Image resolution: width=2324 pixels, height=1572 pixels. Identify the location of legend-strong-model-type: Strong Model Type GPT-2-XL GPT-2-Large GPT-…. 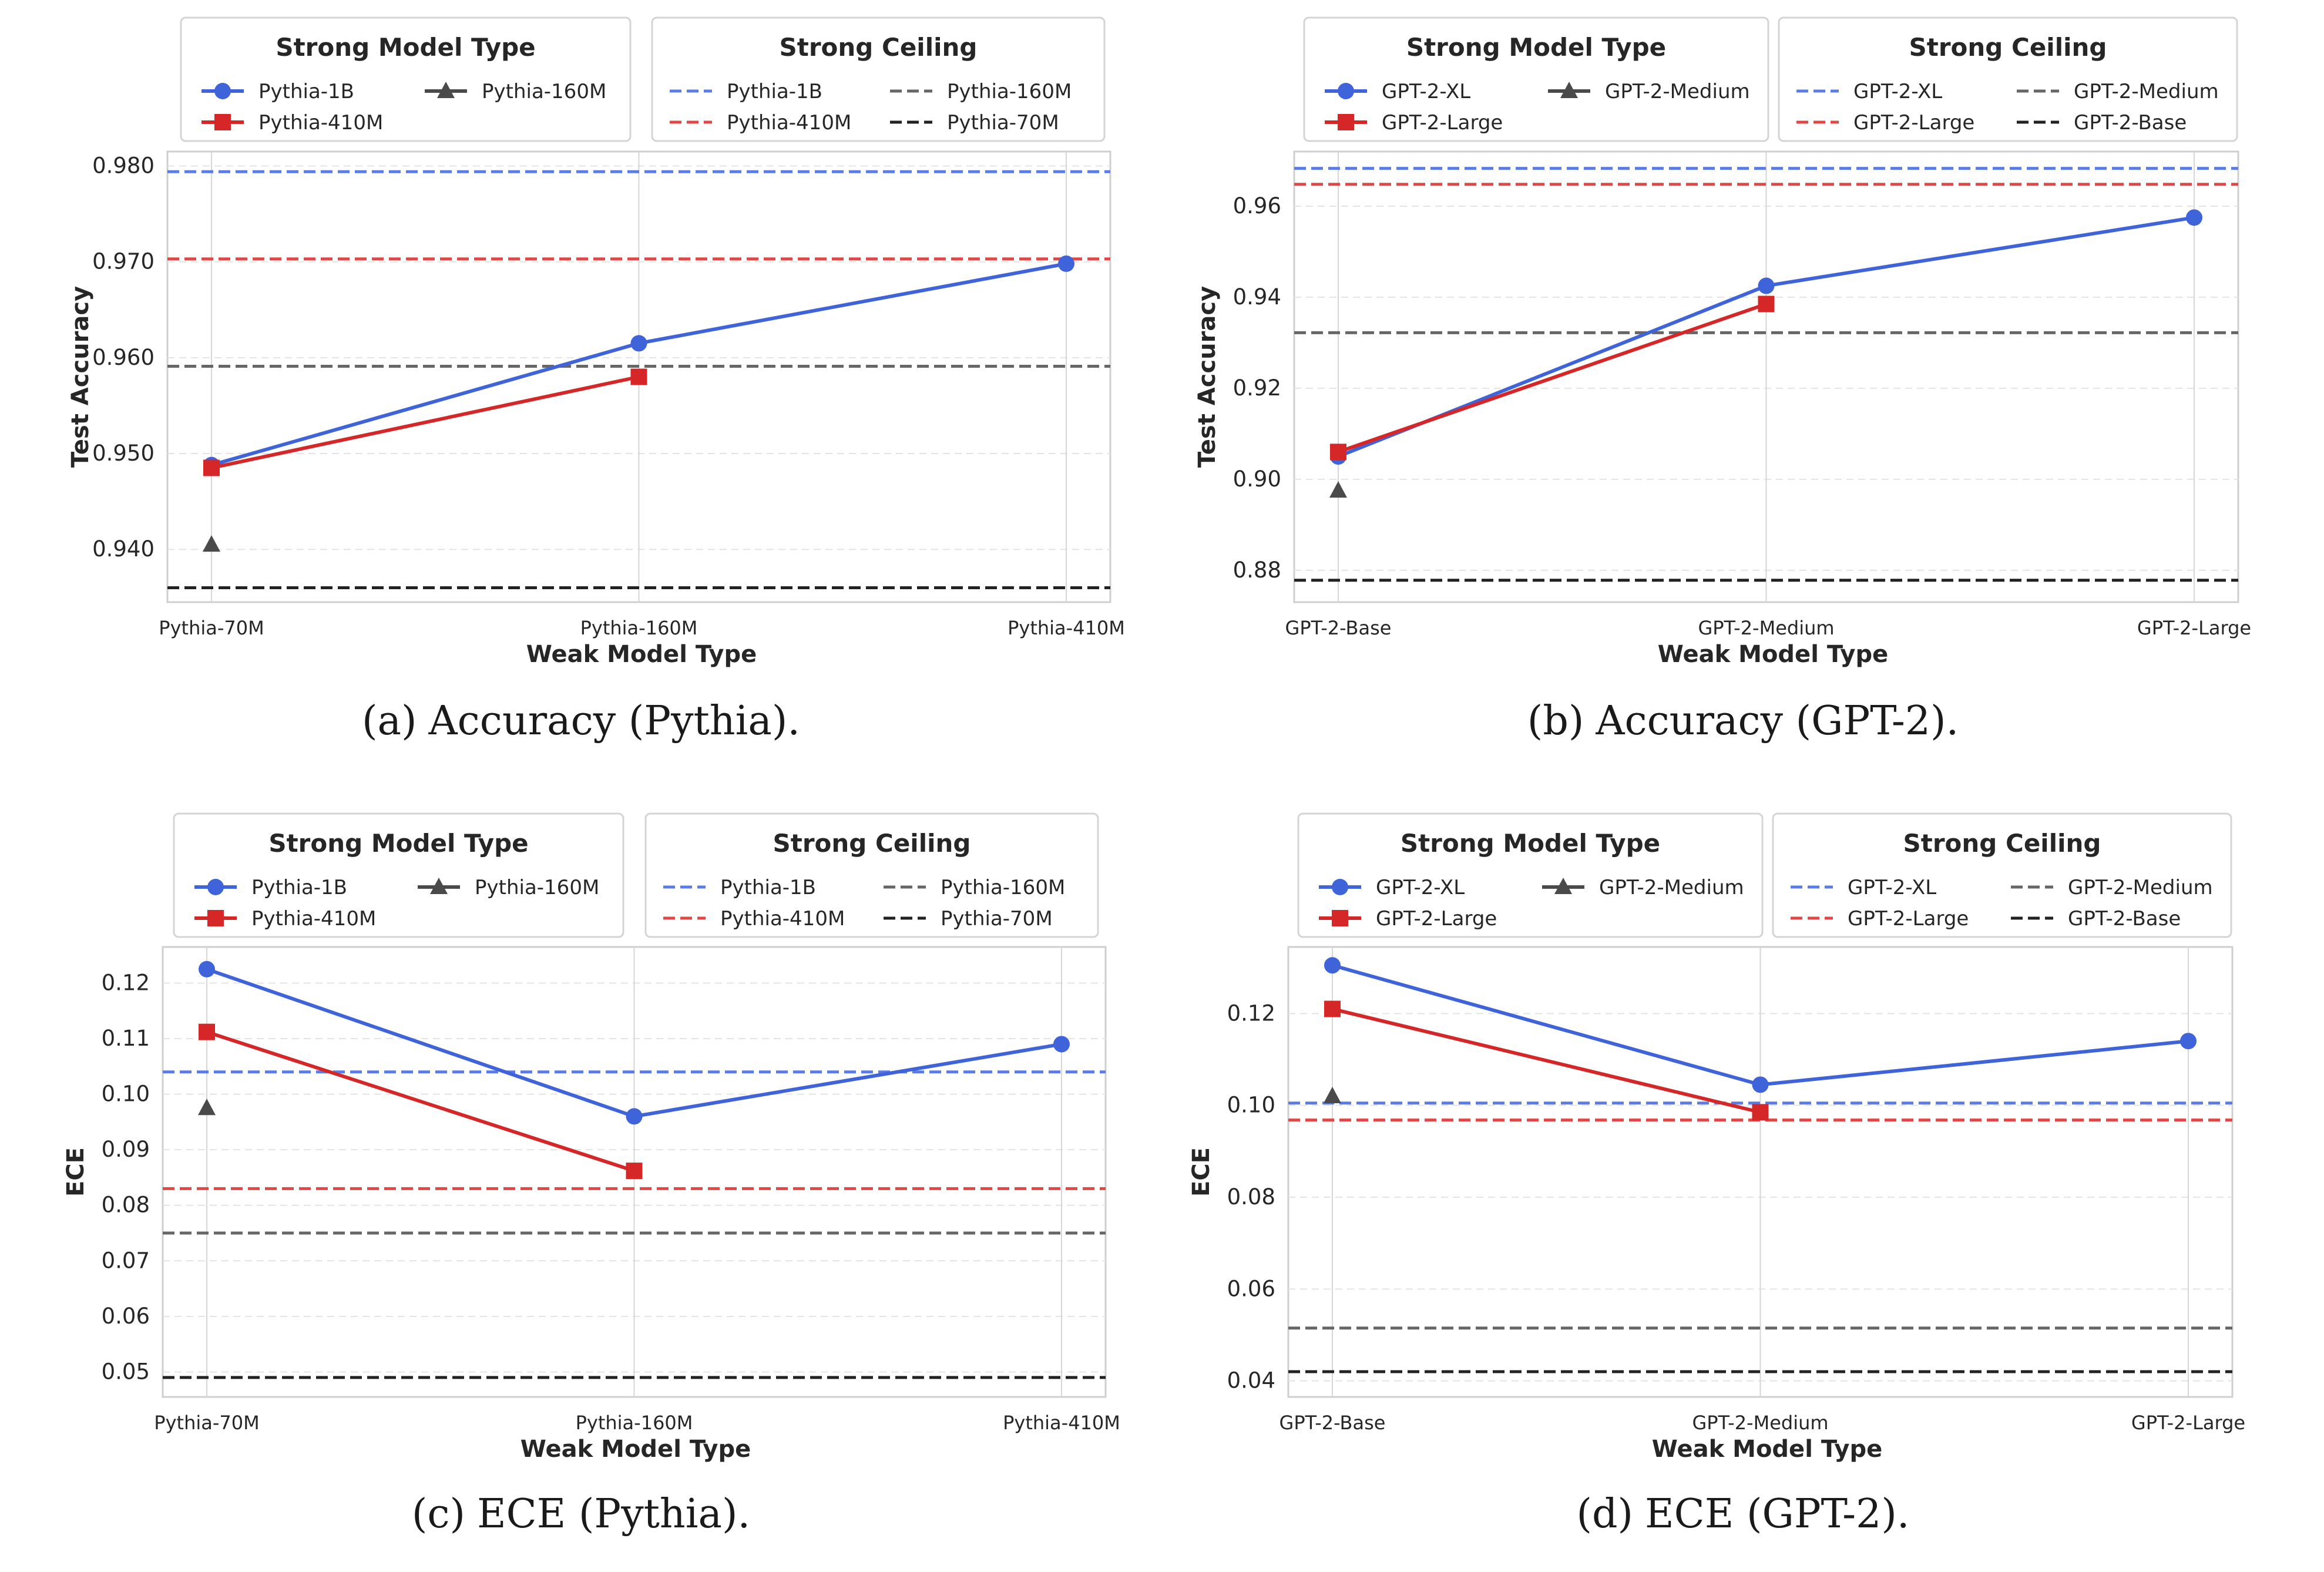
(1536, 79).